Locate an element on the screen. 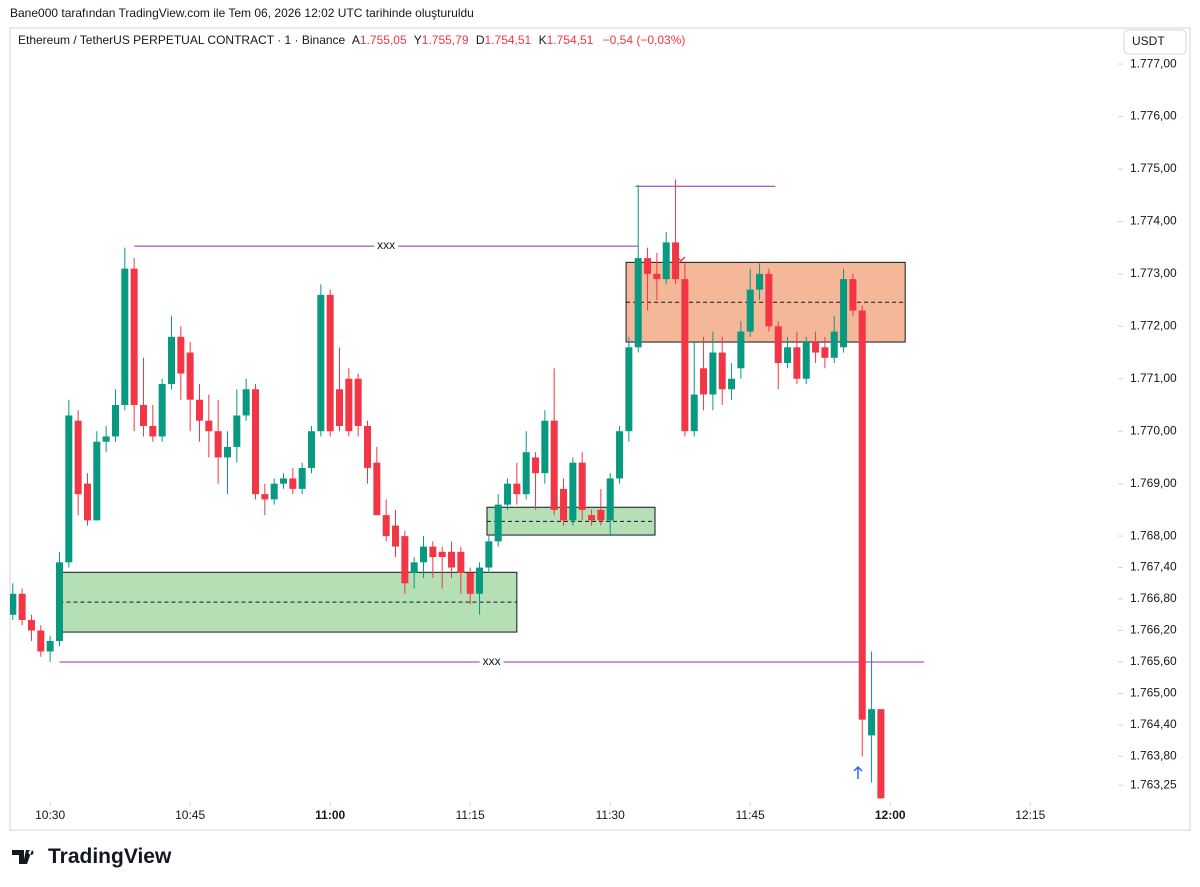 The image size is (1200, 887). currency: USDT is located at coordinates (1148, 41).